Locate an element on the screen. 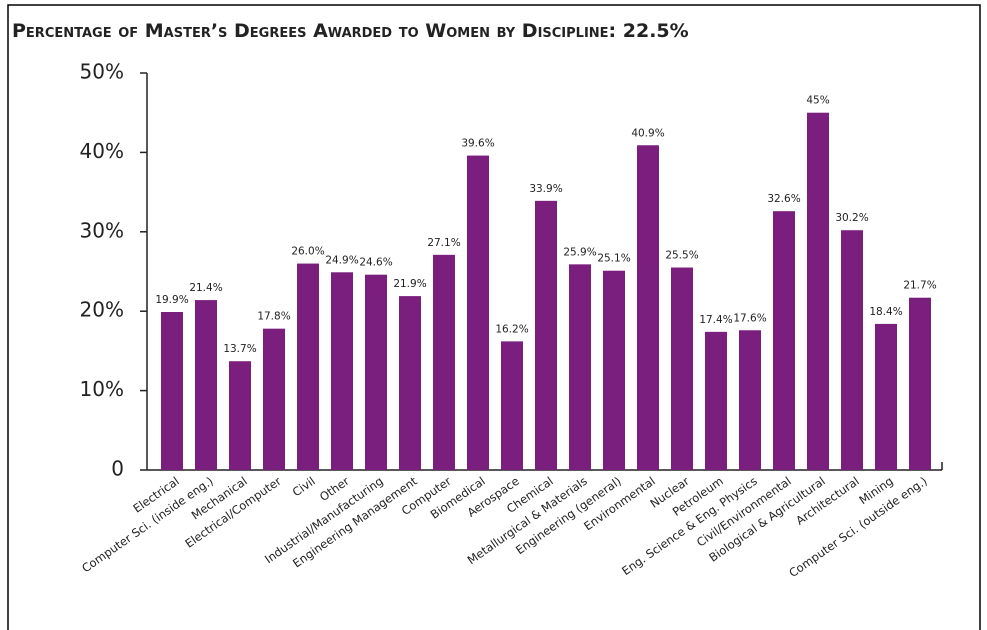  value-label: 24.9% is located at coordinates (341, 260).